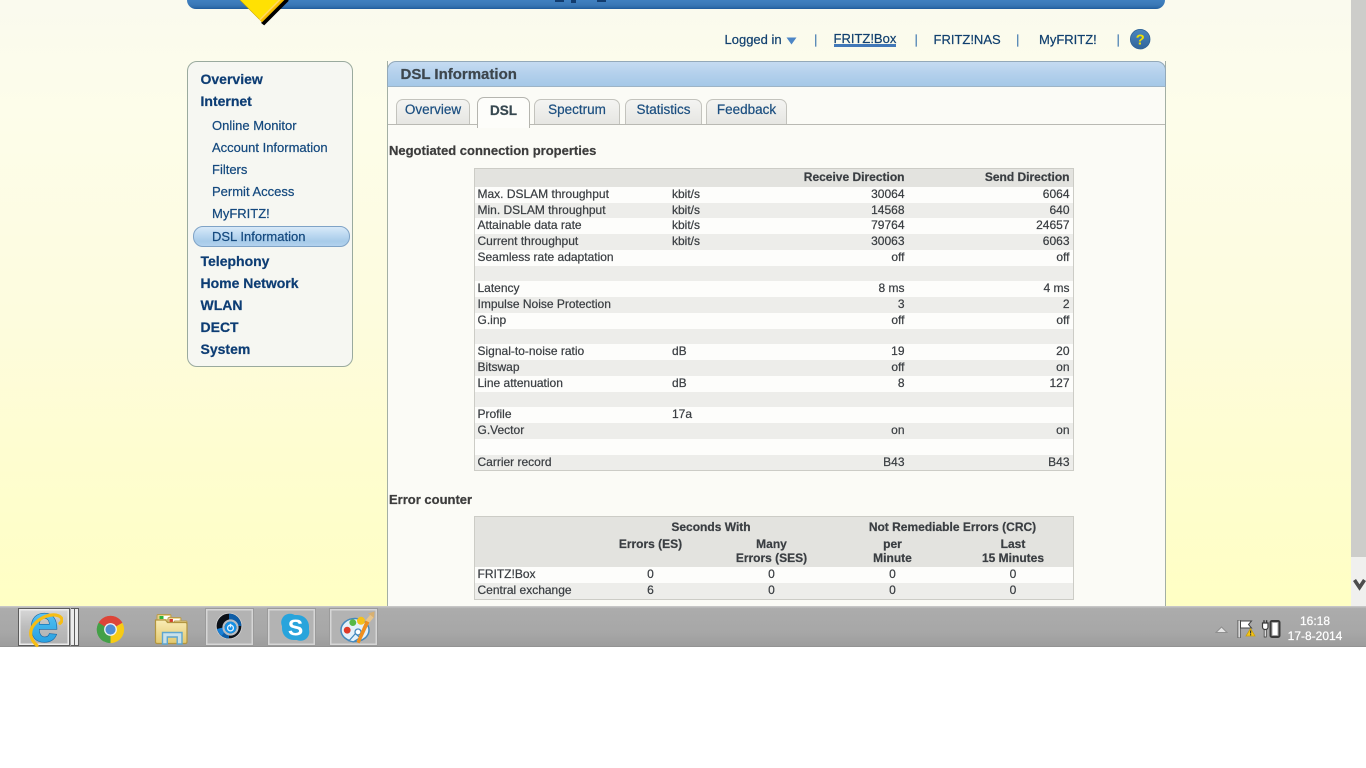 The height and width of the screenshot is (768, 1366). Describe the element at coordinates (295, 628) in the screenshot. I see `svg-text: S` at that location.